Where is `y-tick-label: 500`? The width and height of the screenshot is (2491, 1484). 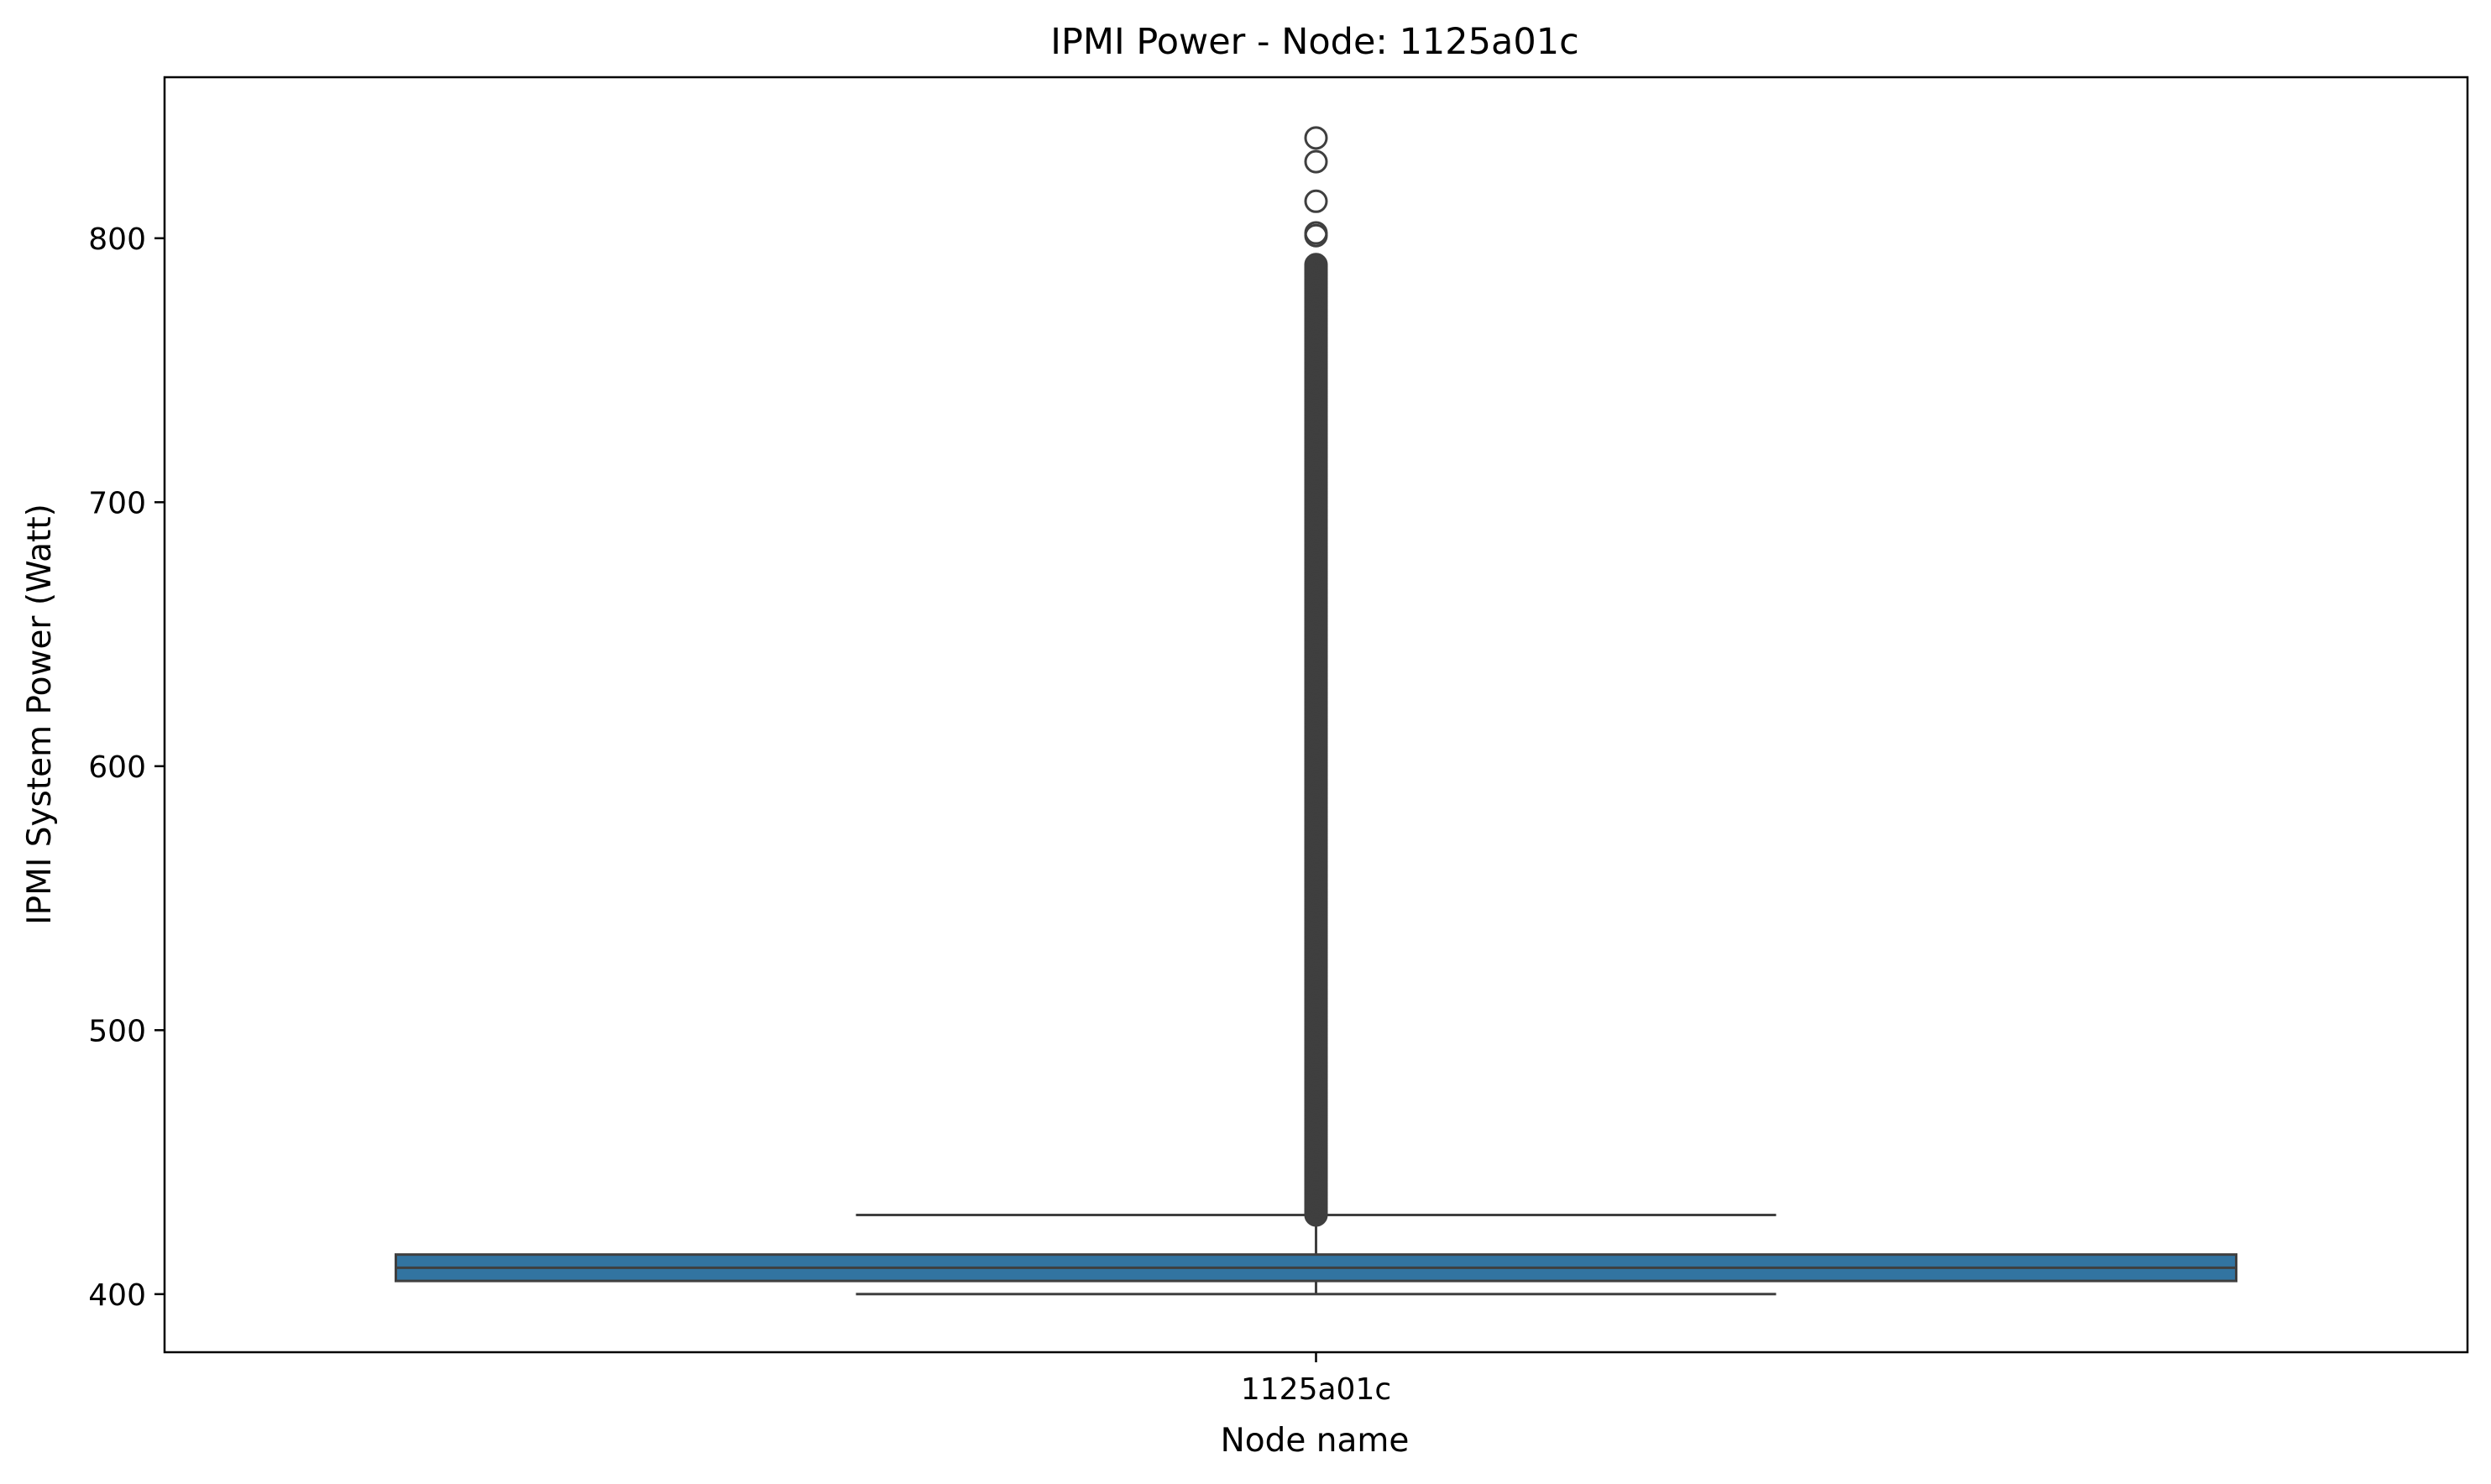
y-tick-label: 500 is located at coordinates (117, 1031).